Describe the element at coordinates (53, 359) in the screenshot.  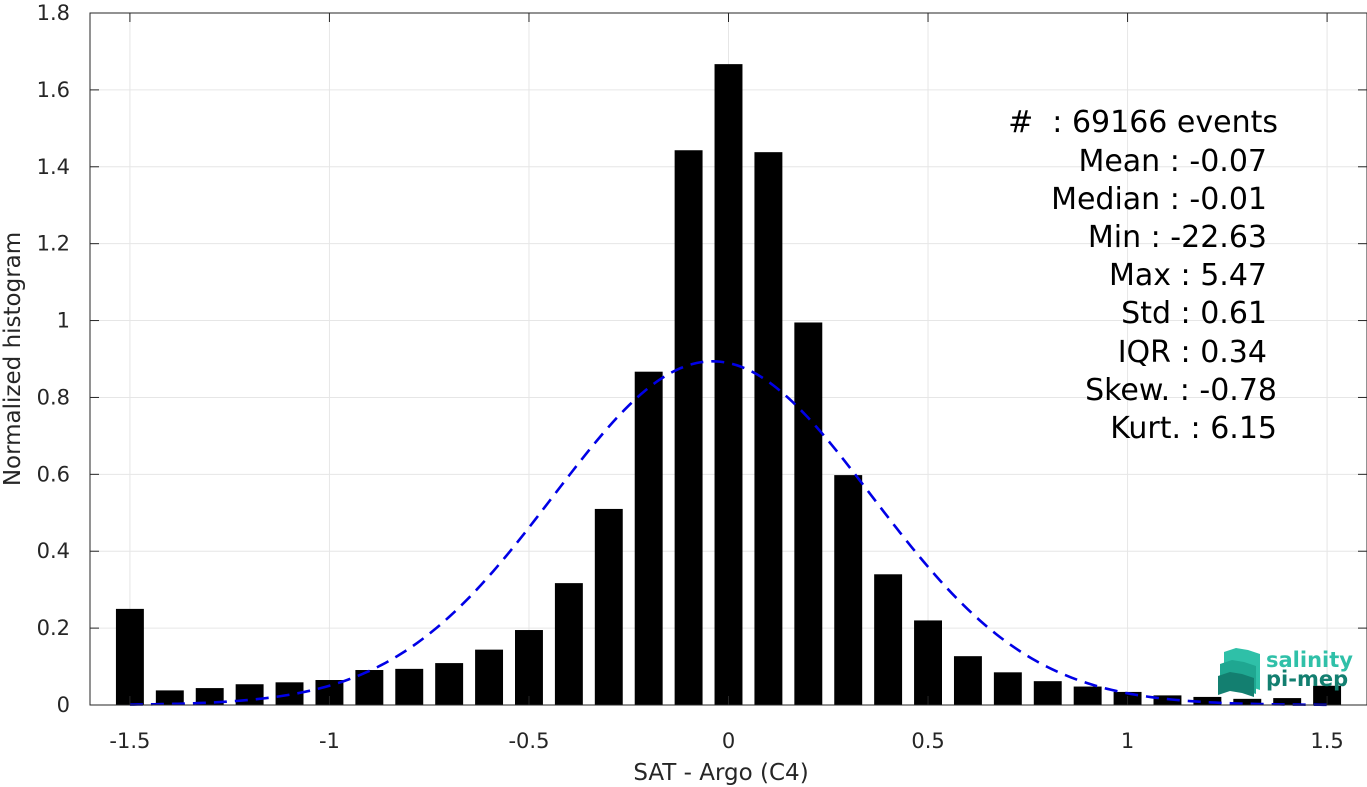
I see `y-tick-labels: 0 0.2 0.4 0.6 0.8 1 1.2 1.4 1.6 1.8` at that location.